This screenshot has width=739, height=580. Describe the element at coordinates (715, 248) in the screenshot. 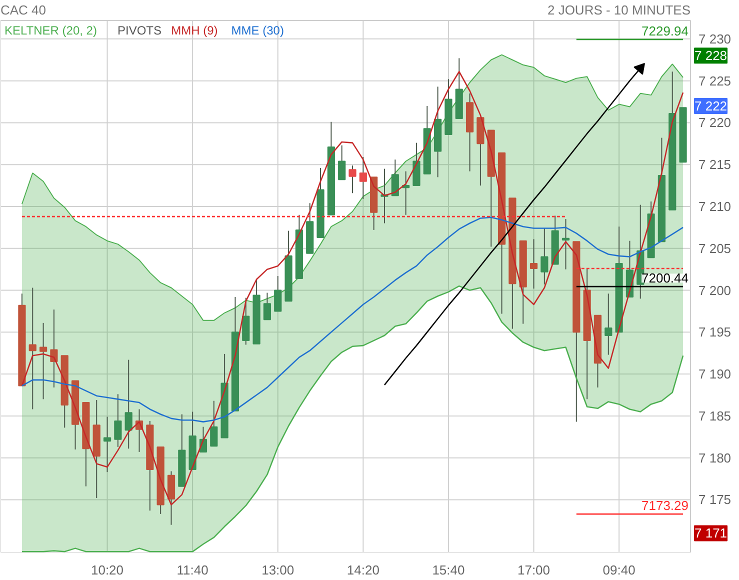

I see `y-tick-label: 7 205` at that location.